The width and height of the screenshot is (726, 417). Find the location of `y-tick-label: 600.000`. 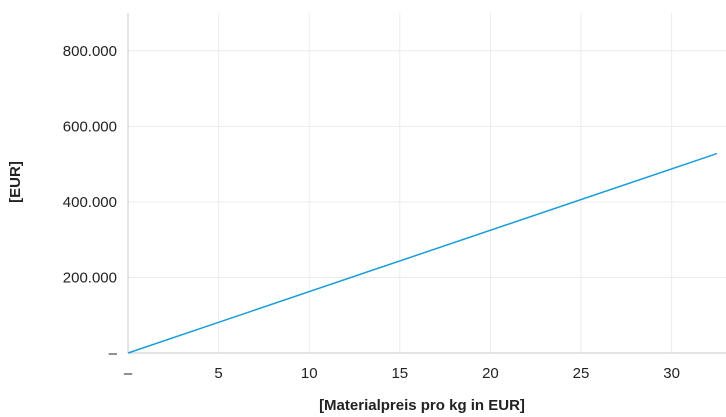

y-tick-label: 600.000 is located at coordinates (90, 126).